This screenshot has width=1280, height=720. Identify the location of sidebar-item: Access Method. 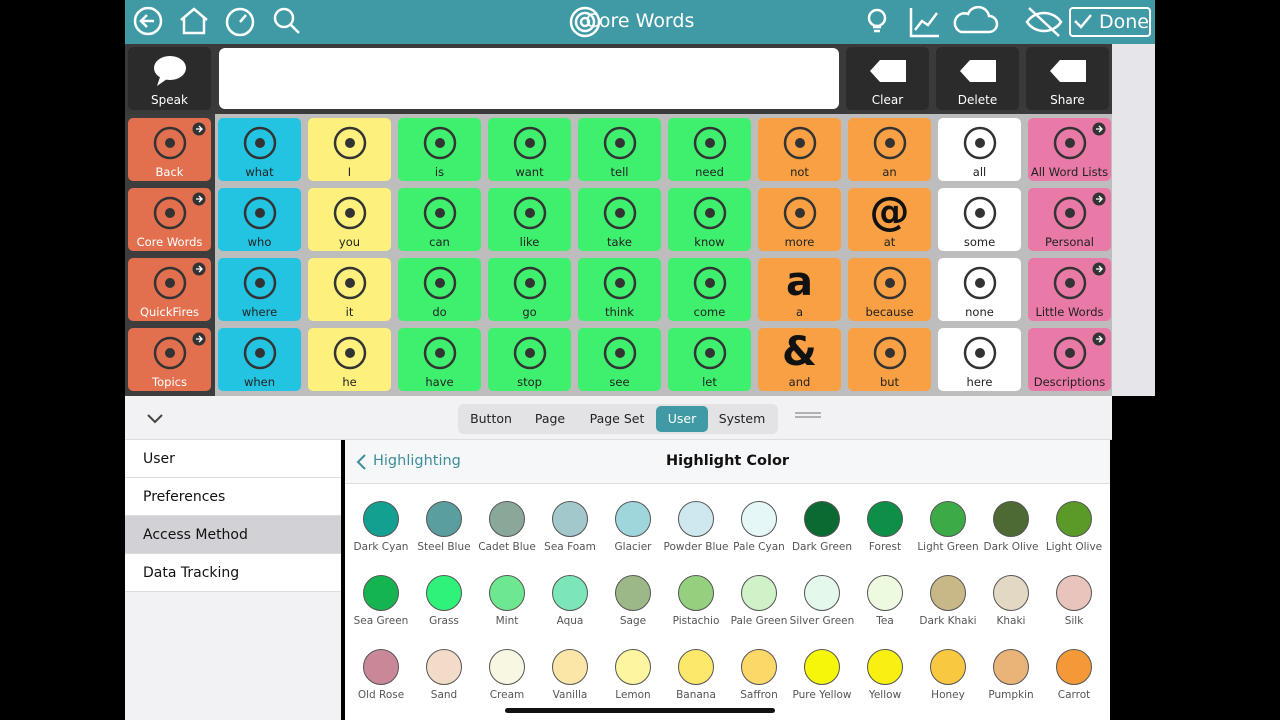
(233, 535).